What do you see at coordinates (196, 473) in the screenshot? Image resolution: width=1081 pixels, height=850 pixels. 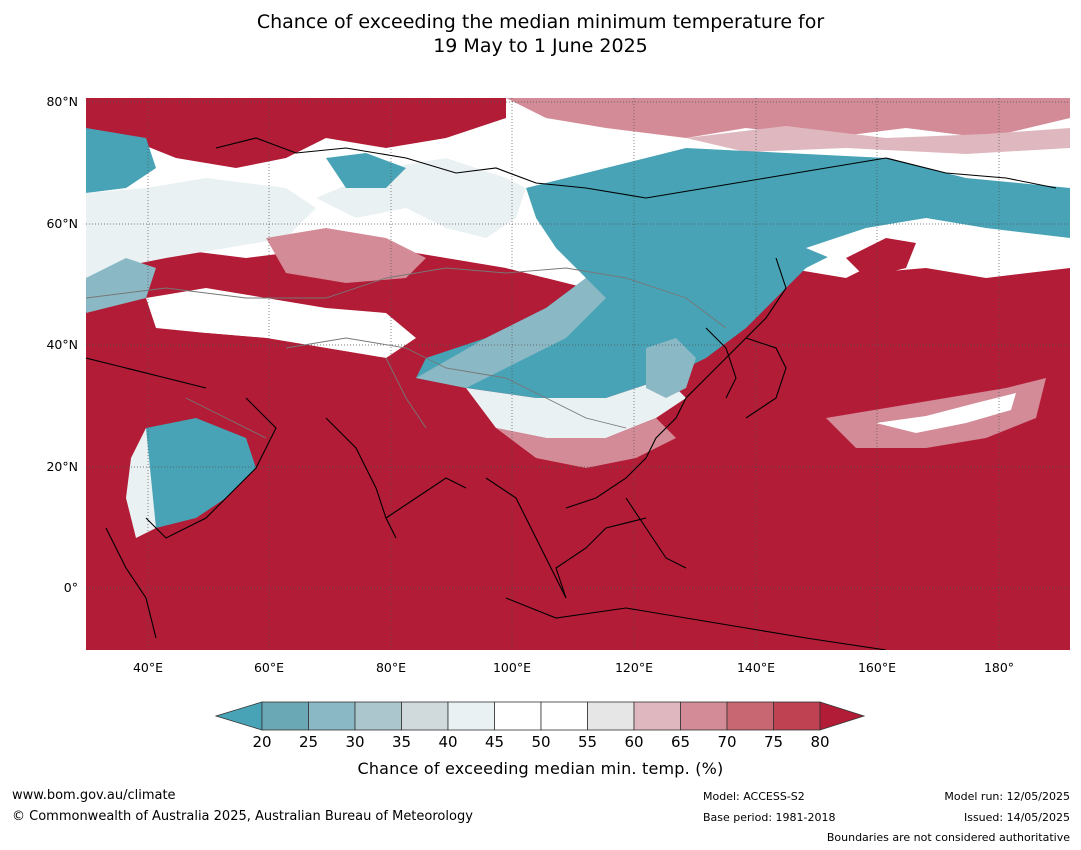 I see `region-teal-arabia` at bounding box center [196, 473].